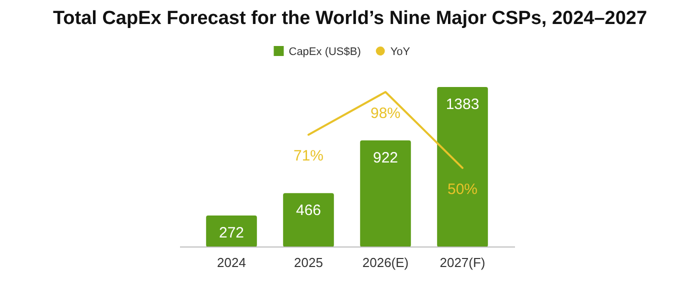  What do you see at coordinates (463, 262) in the screenshot?
I see `x-tick-label: 2027(F)` at bounding box center [463, 262].